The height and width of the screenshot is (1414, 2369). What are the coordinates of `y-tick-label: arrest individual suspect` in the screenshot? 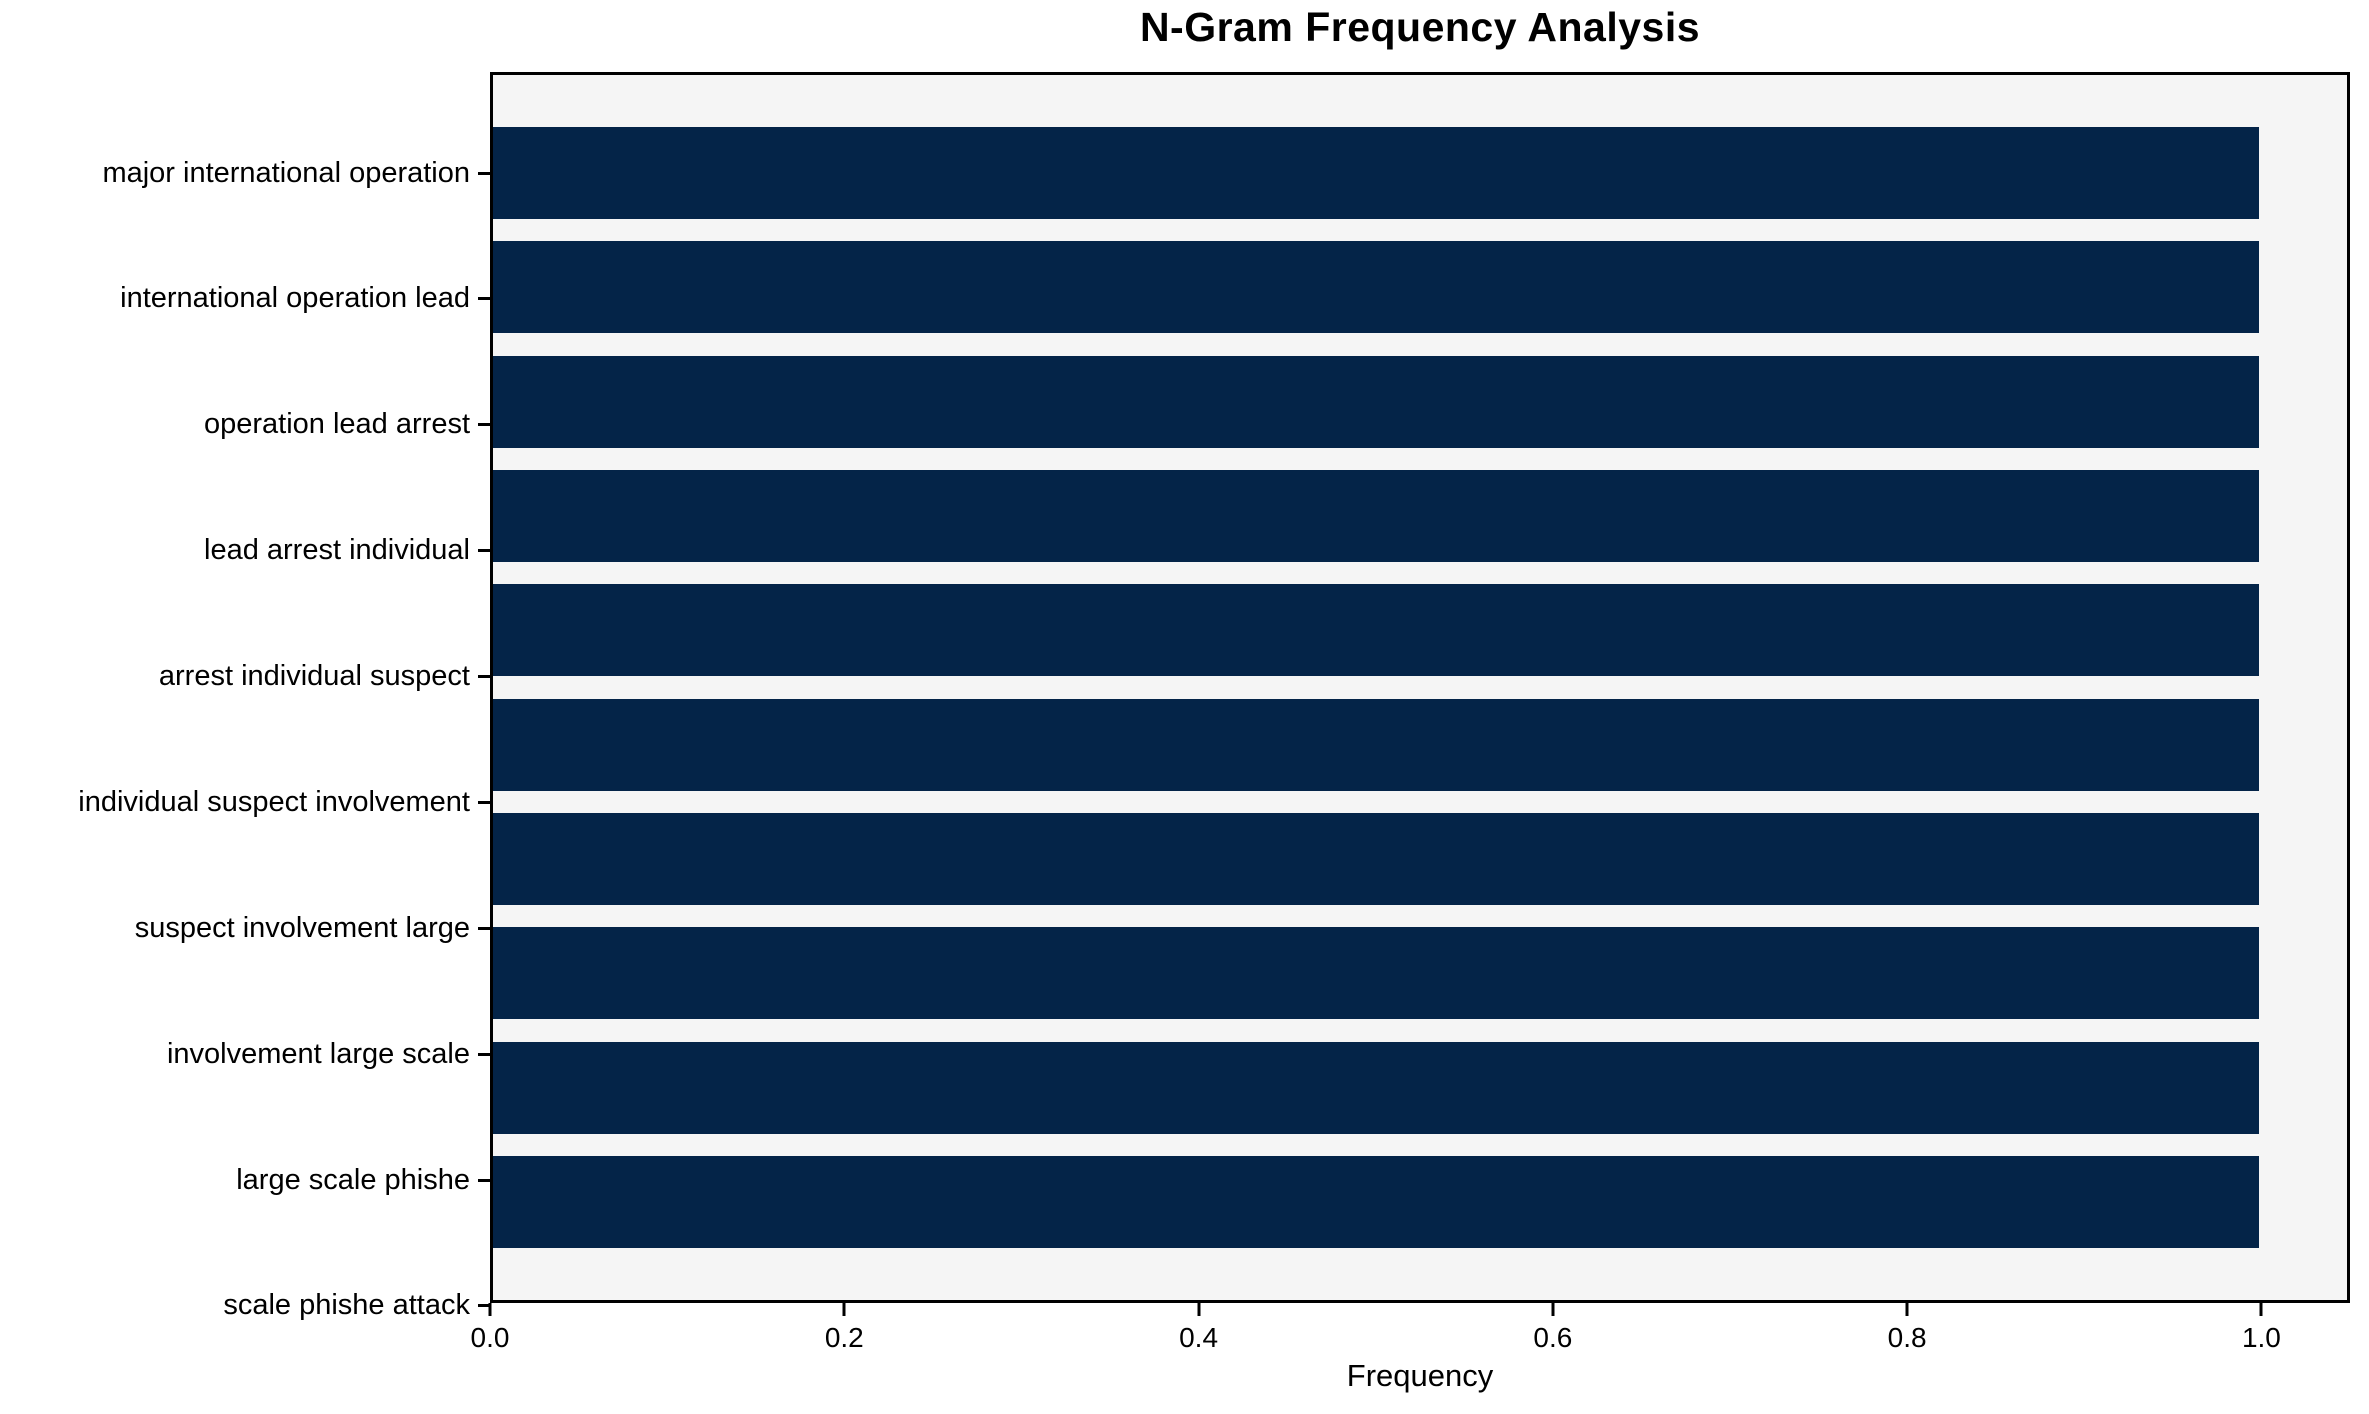 It's located at (314, 676).